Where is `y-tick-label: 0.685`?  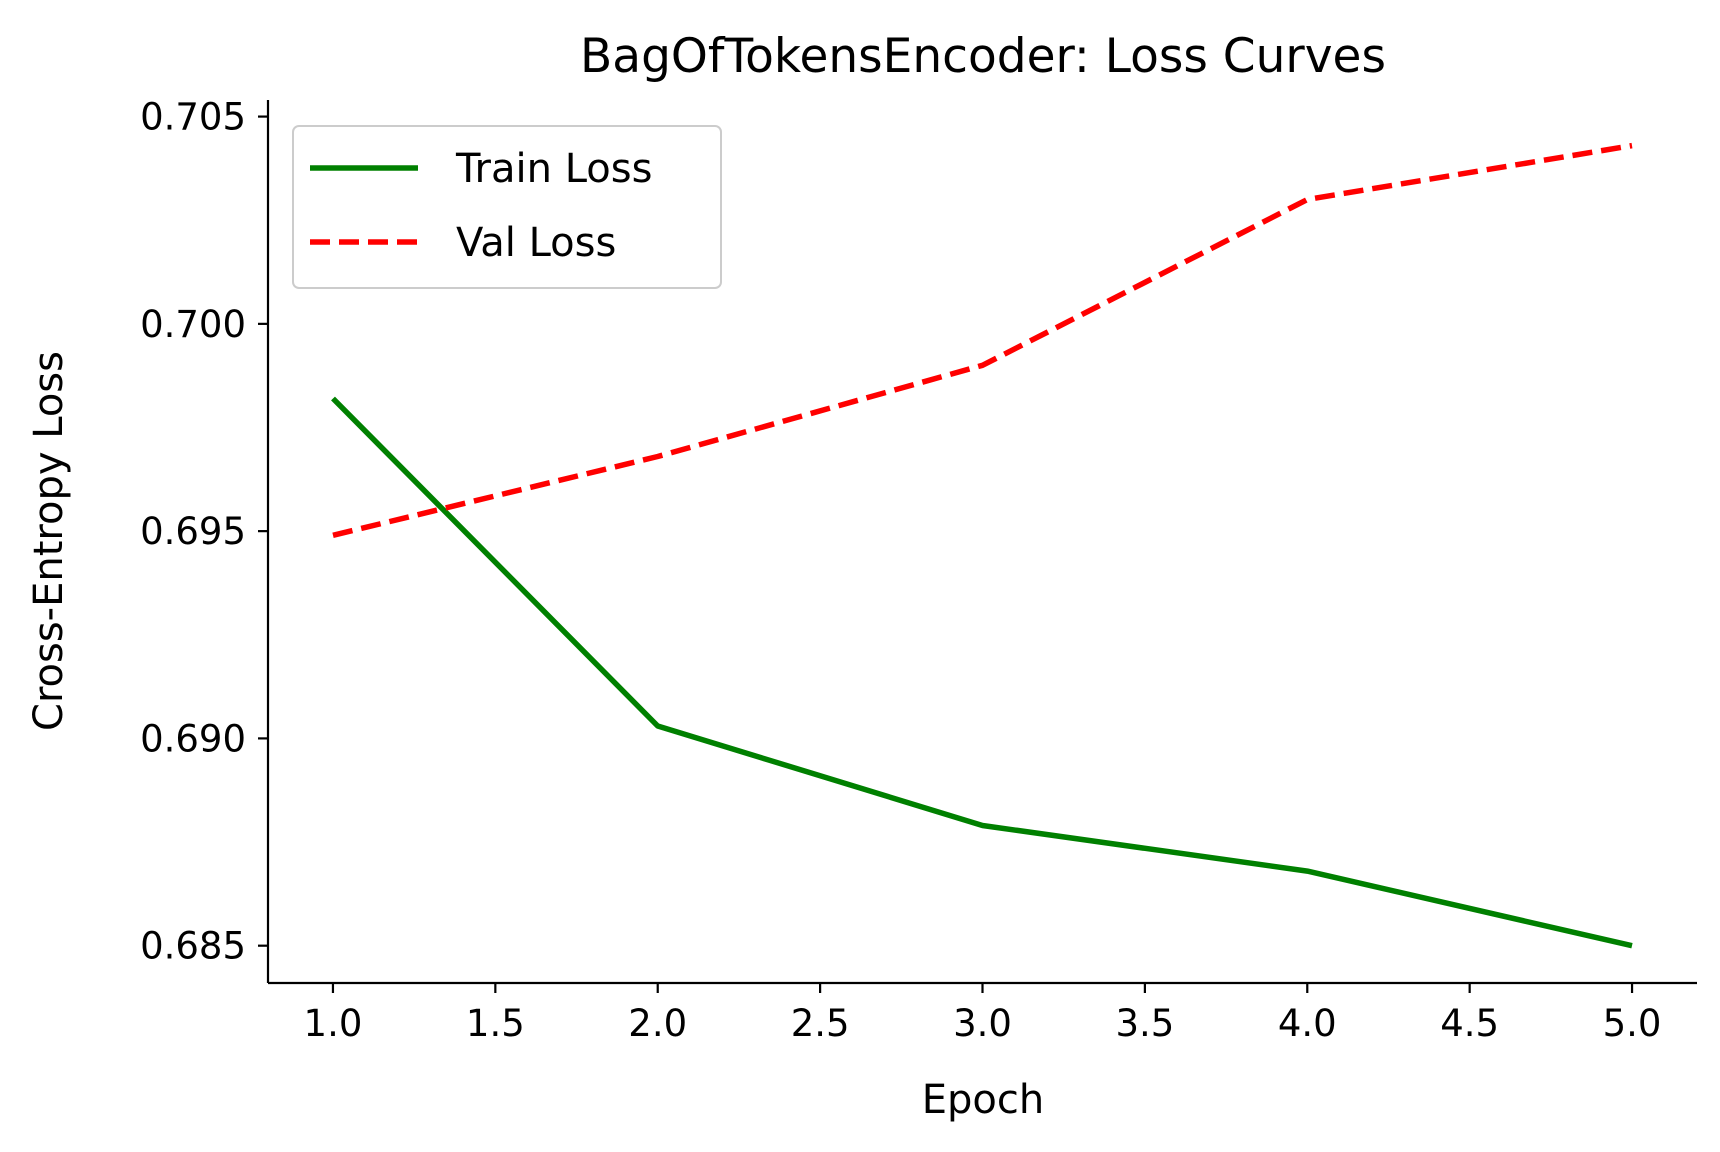
y-tick-label: 0.685 is located at coordinates (193, 946).